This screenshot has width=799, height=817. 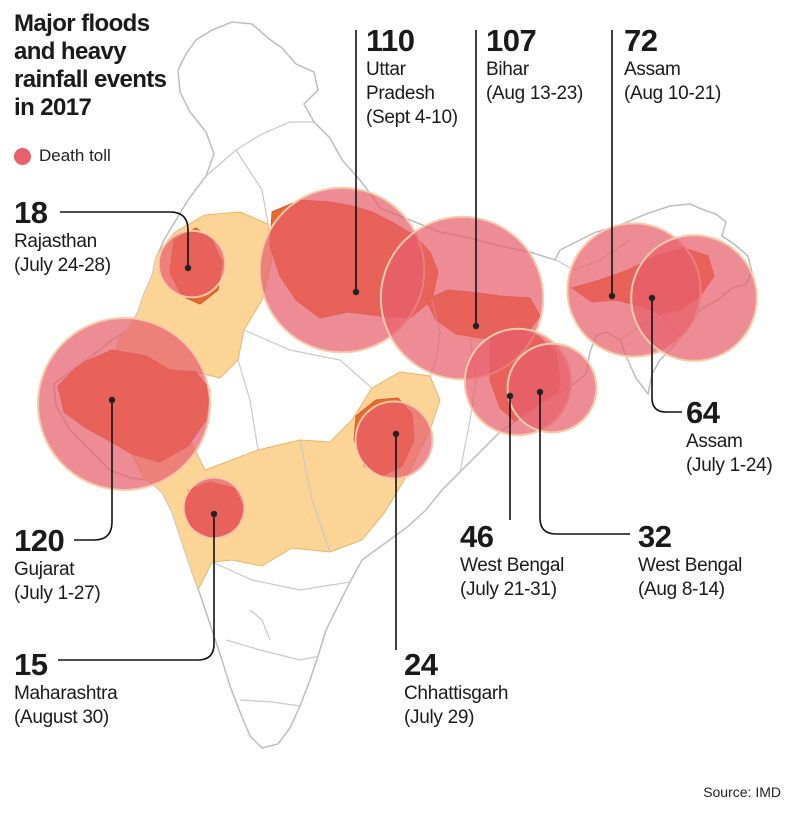 I want to click on event-dates: (July 21-31), so click(x=508, y=589).